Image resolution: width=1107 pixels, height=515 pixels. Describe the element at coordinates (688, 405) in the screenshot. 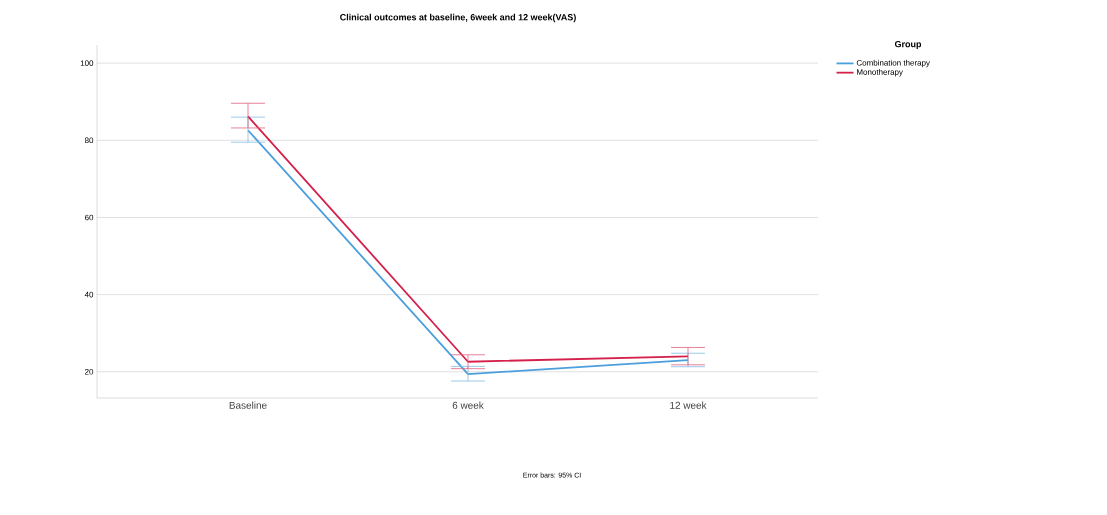

I see `x-tick-label: 12 week` at that location.